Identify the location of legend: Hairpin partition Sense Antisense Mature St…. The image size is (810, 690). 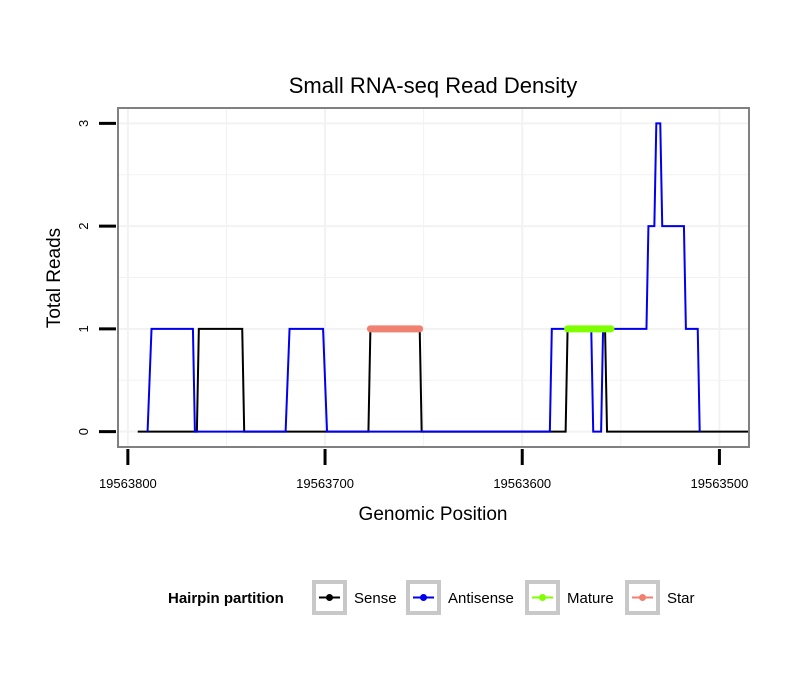
(431, 597).